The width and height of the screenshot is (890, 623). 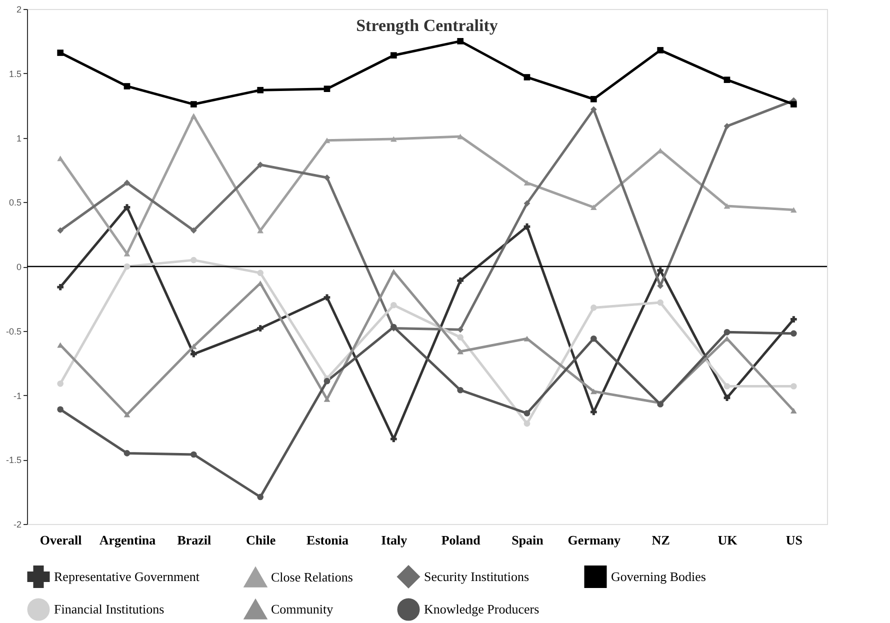 What do you see at coordinates (127, 540) in the screenshot?
I see `x-tick-label: Argentina` at bounding box center [127, 540].